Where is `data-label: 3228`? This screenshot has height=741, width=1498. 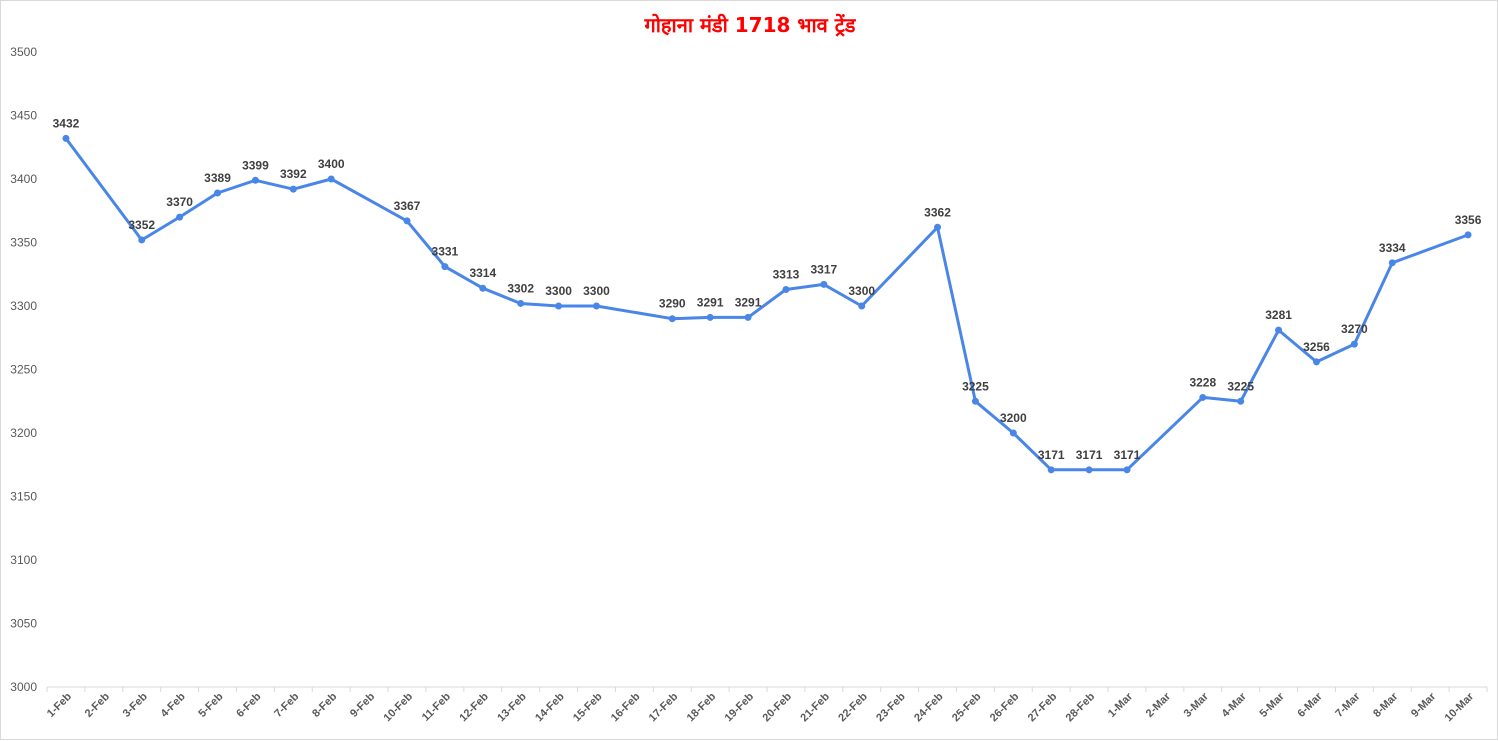
data-label: 3228 is located at coordinates (1202, 382).